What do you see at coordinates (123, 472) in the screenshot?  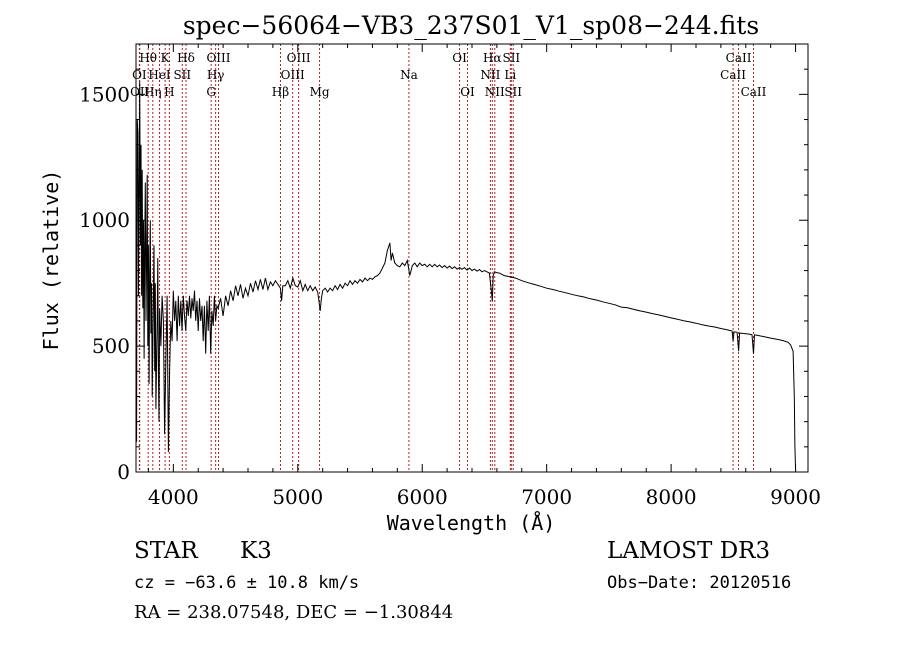 I see `y-tick-label: 0` at bounding box center [123, 472].